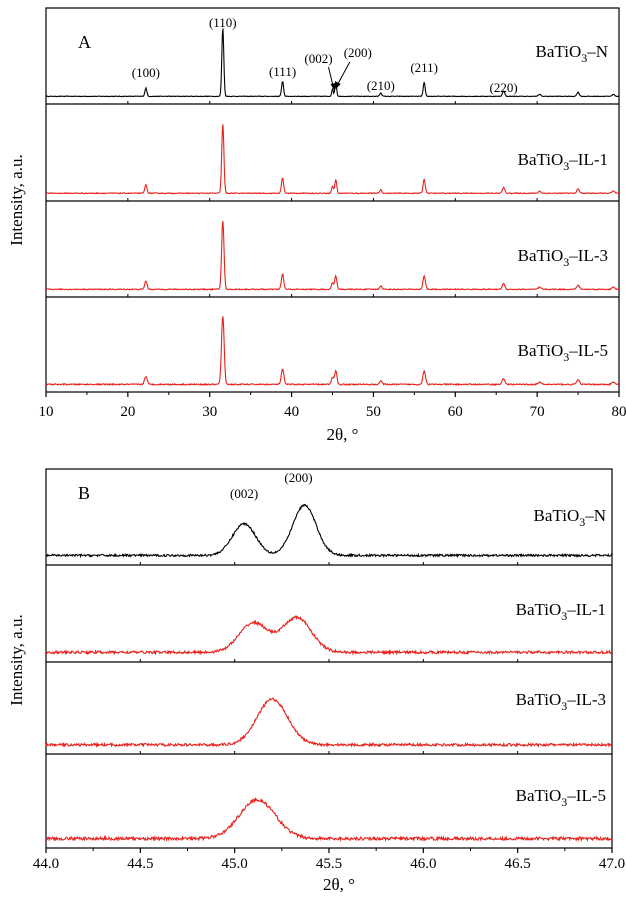 Image resolution: width=626 pixels, height=901 pixels. Describe the element at coordinates (146, 72) in the screenshot. I see `peak-annotation: (100)` at that location.